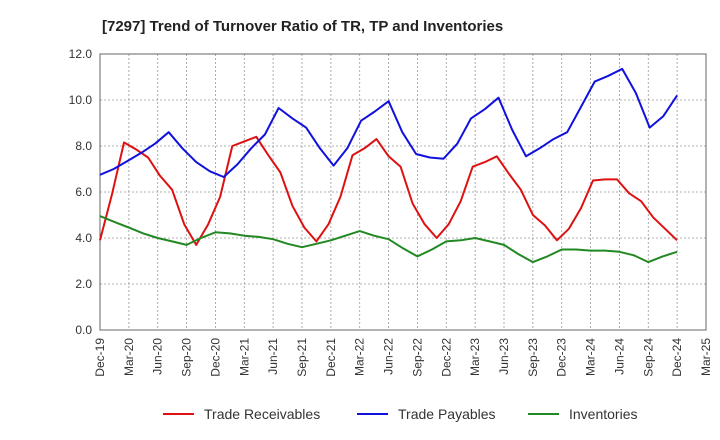 This screenshot has height=440, width=720. I want to click on legend-label-2: Inventories, so click(603, 414).